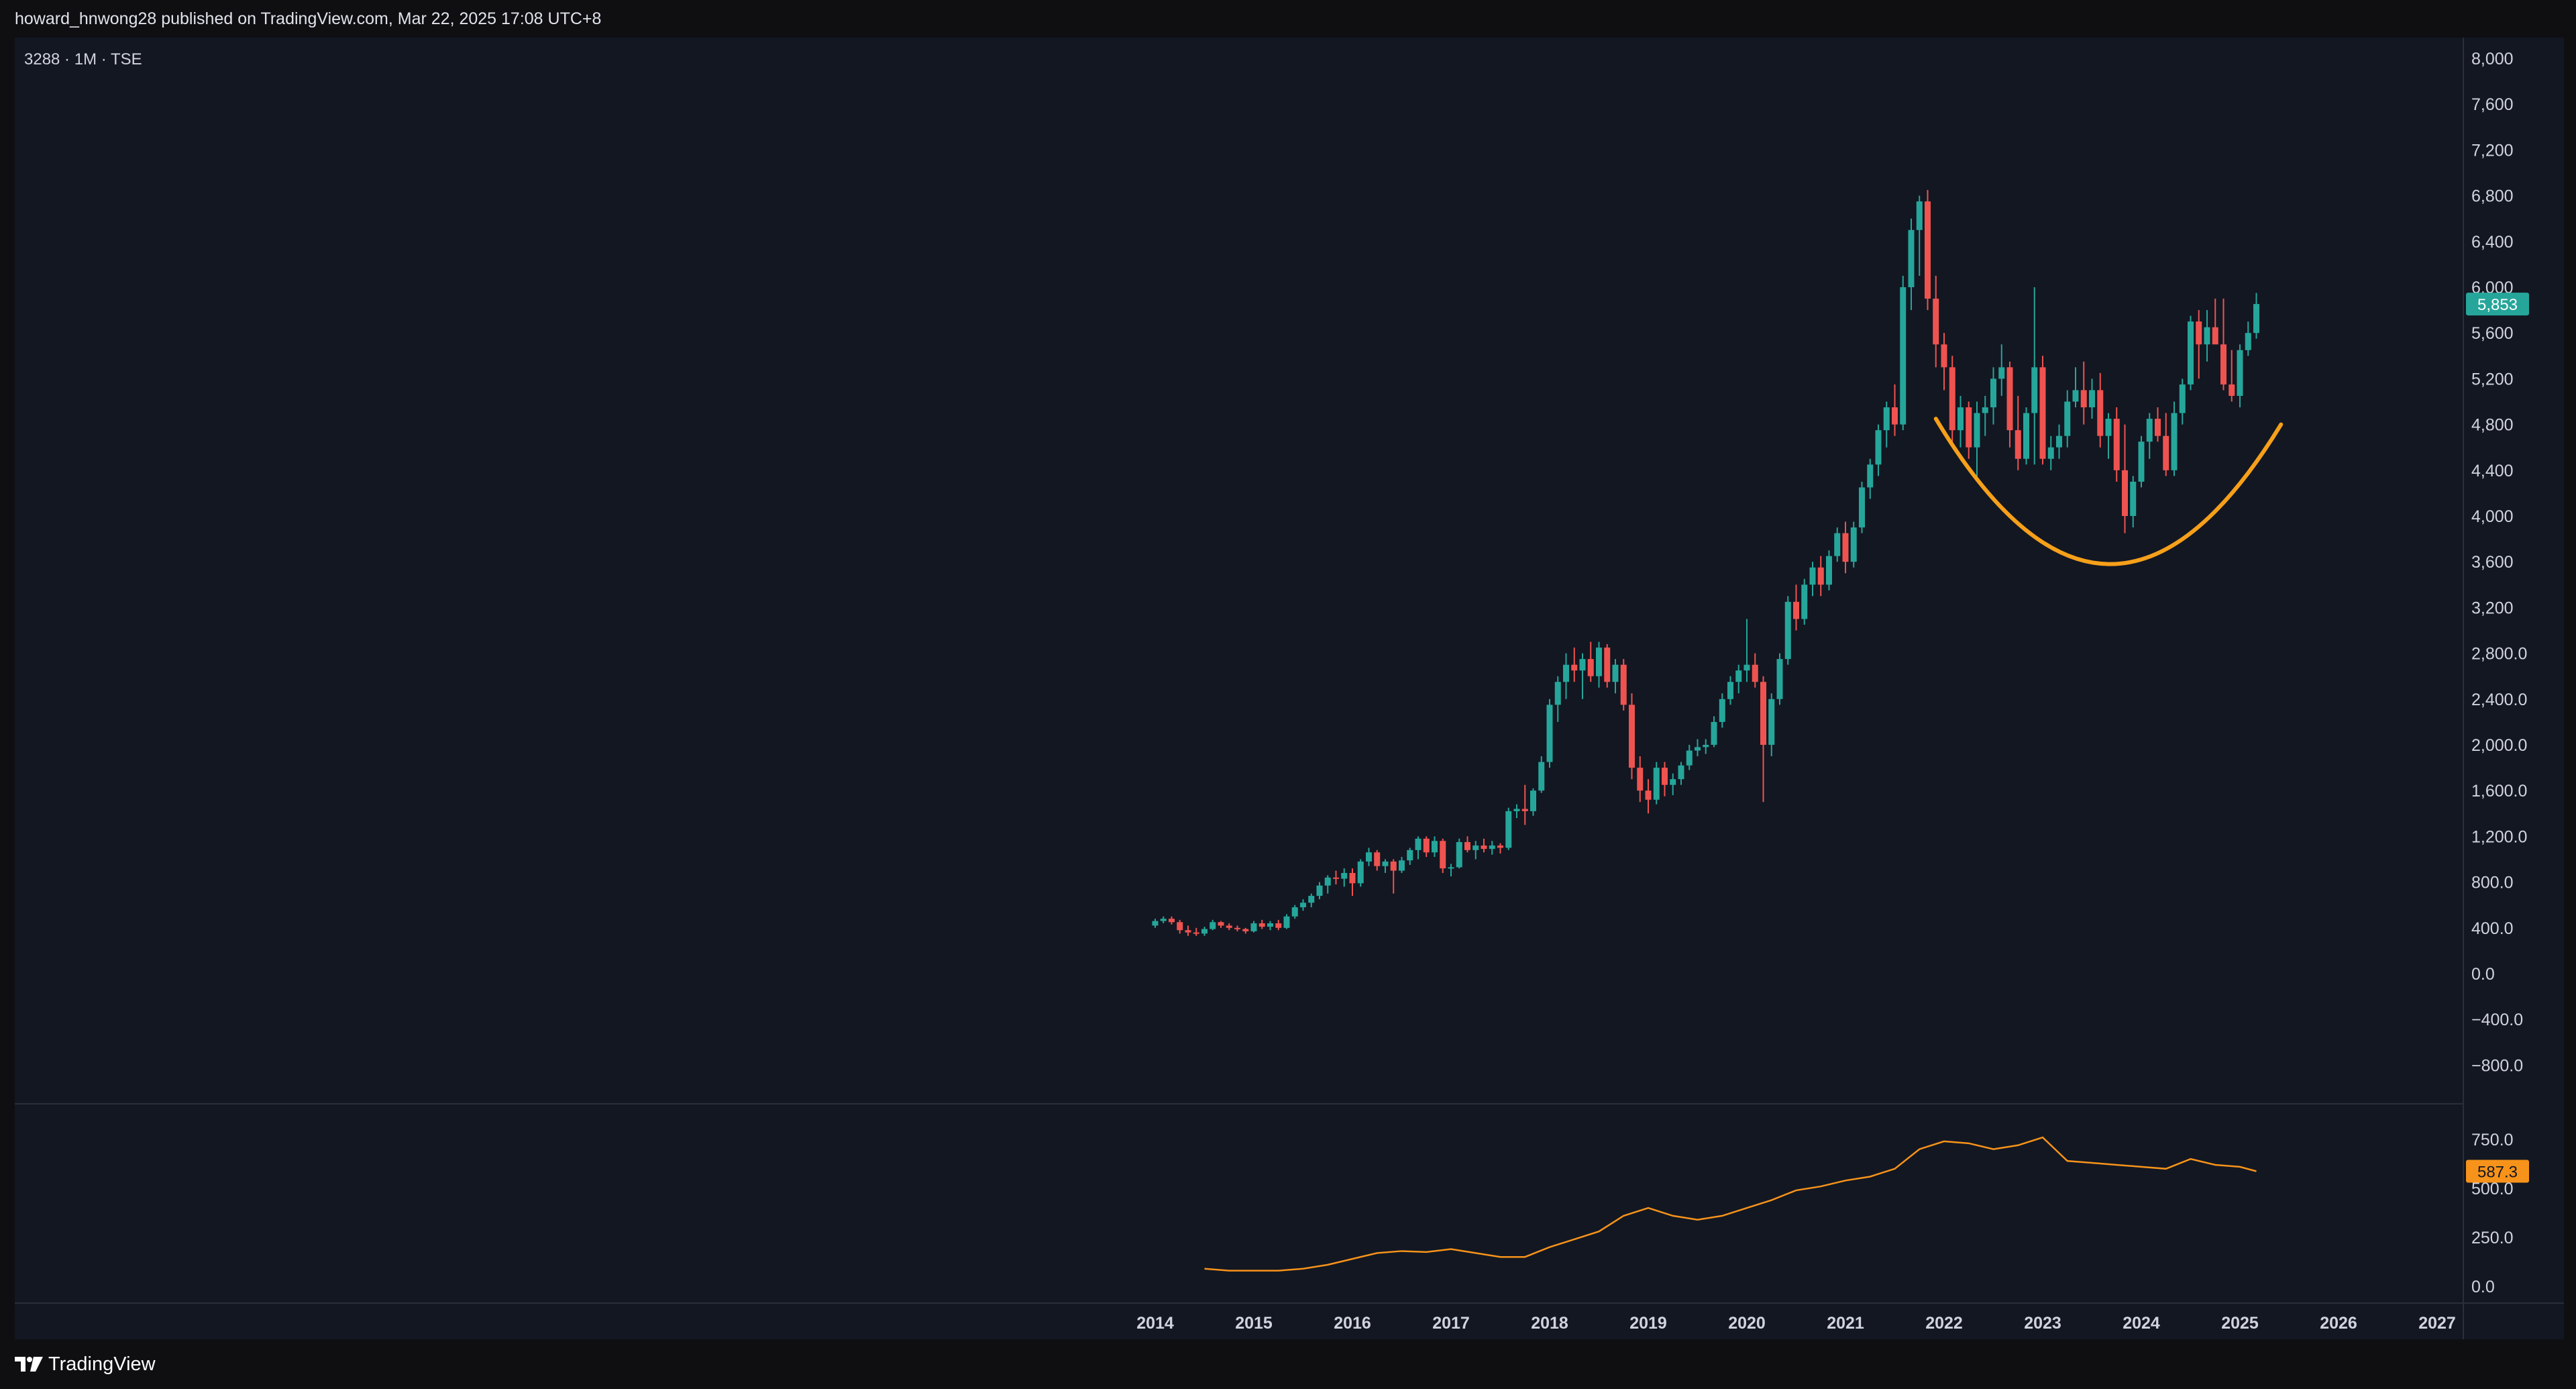 The height and width of the screenshot is (1389, 2576). I want to click on price-scale-background, so click(2513, 671).